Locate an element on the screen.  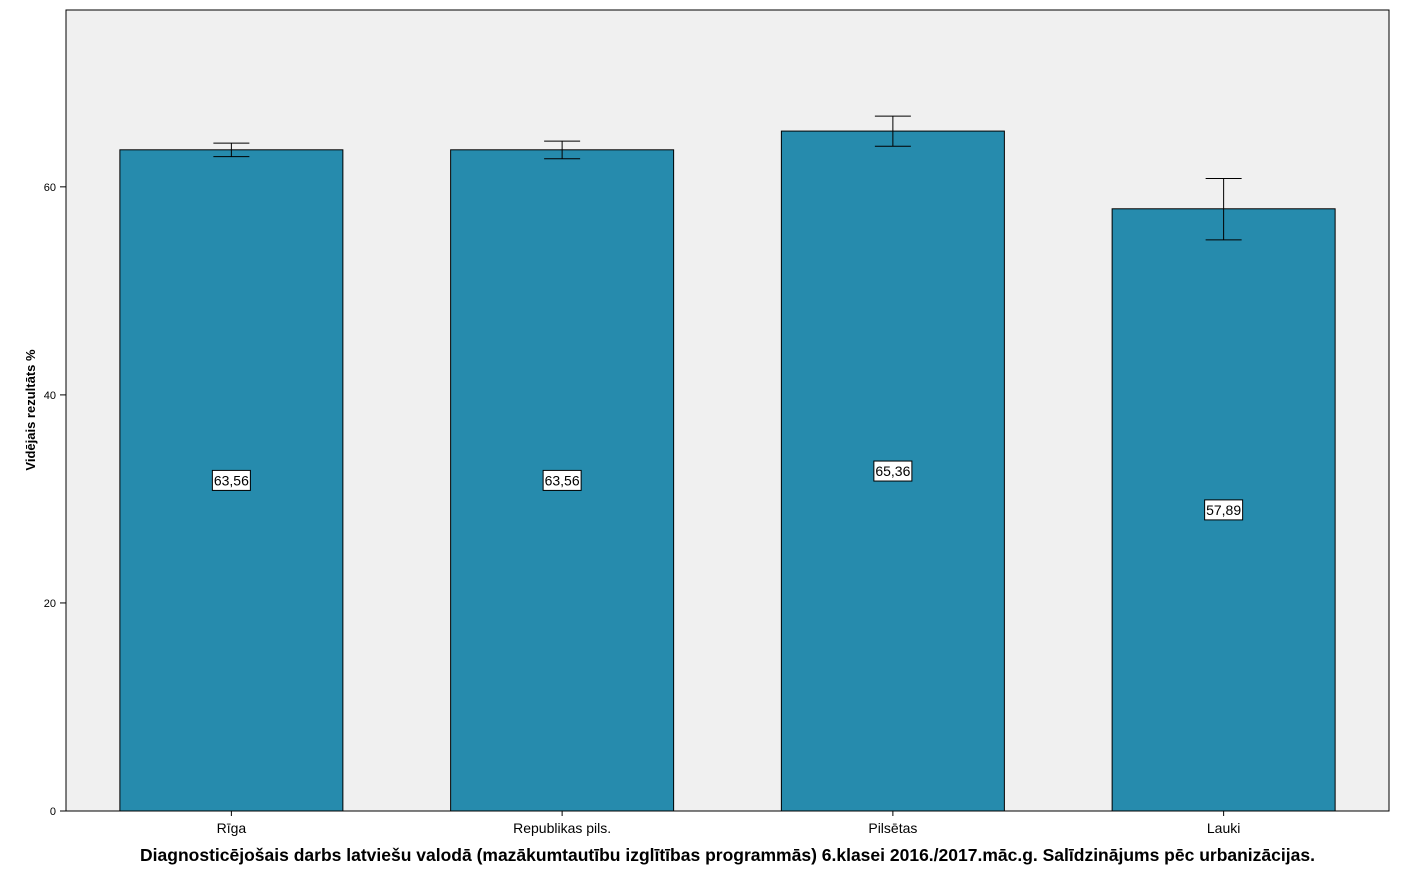
data-label-2: 65,36 is located at coordinates (892, 471).